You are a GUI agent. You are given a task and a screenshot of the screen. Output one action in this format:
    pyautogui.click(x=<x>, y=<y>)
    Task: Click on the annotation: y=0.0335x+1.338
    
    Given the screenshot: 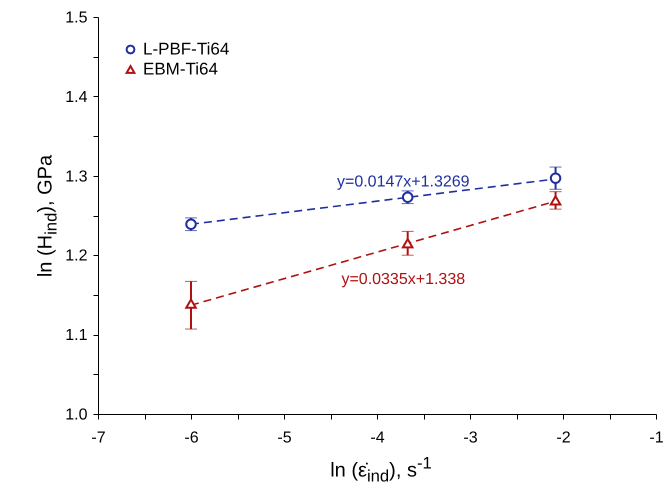 What is the action you would take?
    pyautogui.click(x=403, y=279)
    